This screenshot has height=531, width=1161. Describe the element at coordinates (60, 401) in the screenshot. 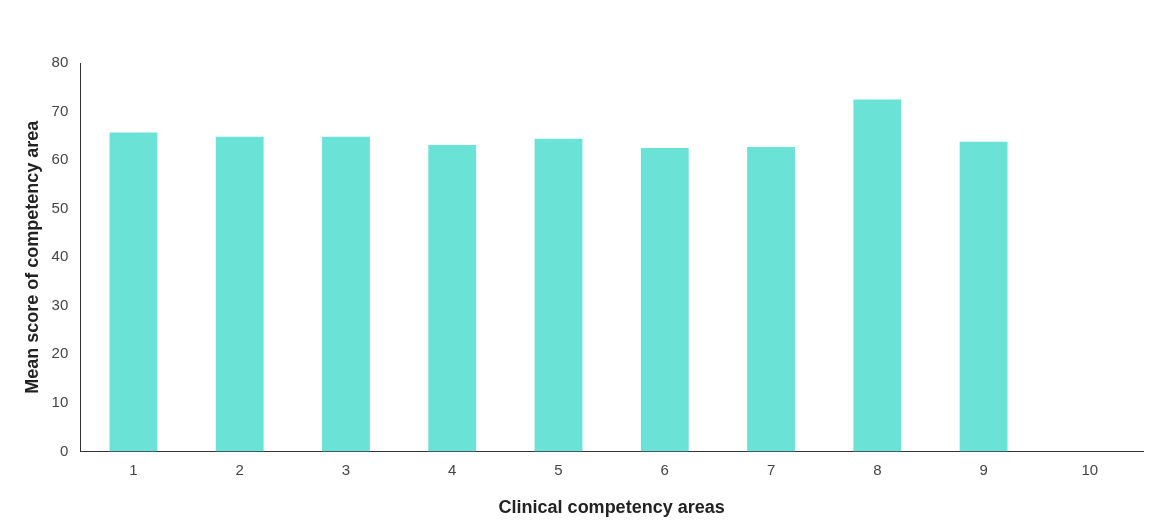

I see `y-tick-label: 10` at that location.